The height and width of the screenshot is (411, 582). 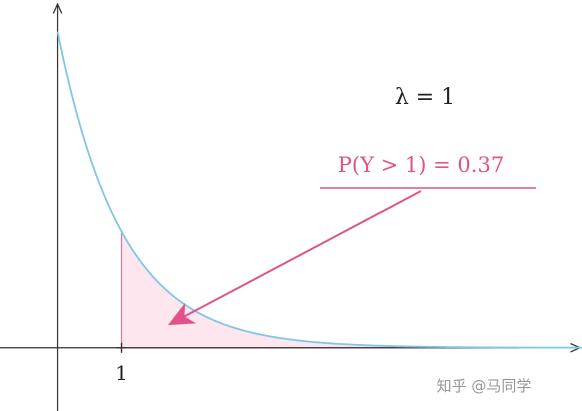 What do you see at coordinates (425, 97) in the screenshot?
I see `lambda-label: λ = 1` at bounding box center [425, 97].